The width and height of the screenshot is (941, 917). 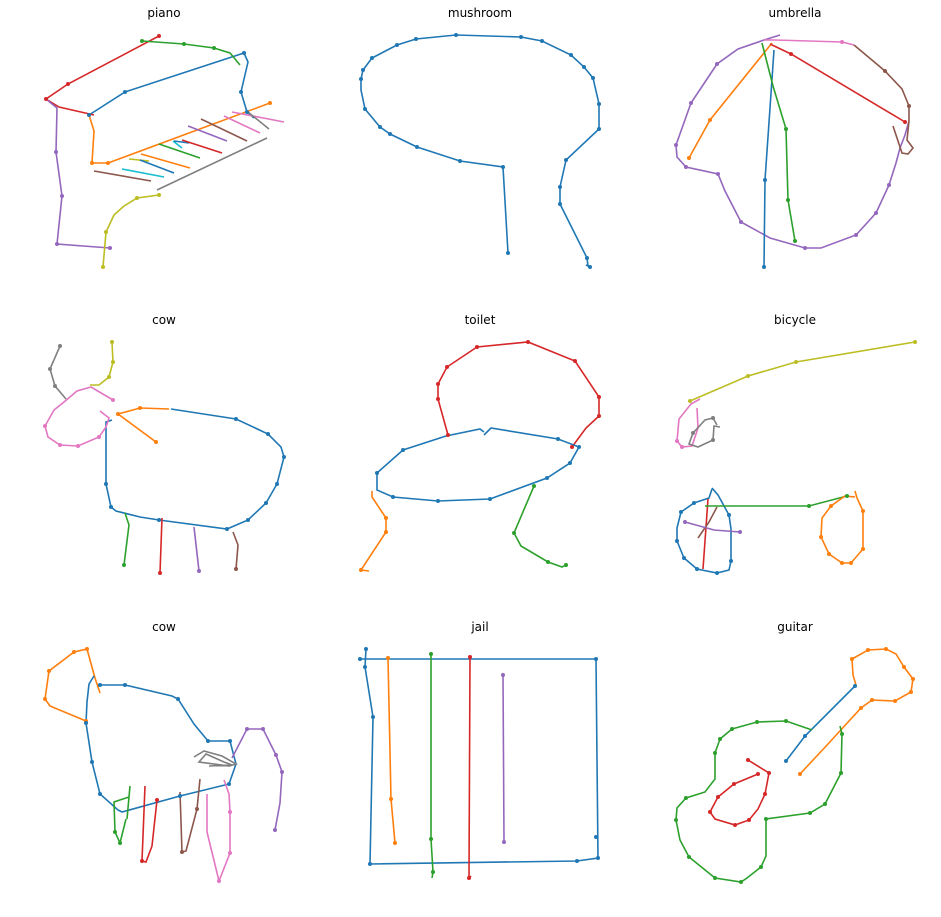 I want to click on panel-mushroom: mushroom, so click(x=480, y=150).